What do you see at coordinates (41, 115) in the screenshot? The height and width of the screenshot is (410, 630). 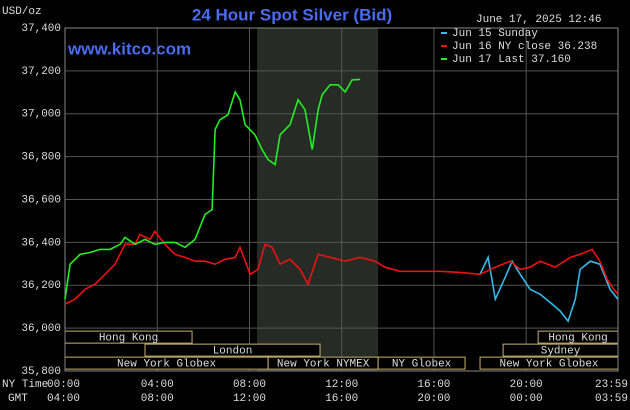 I see `y-tick-label: 37,000` at bounding box center [41, 115].